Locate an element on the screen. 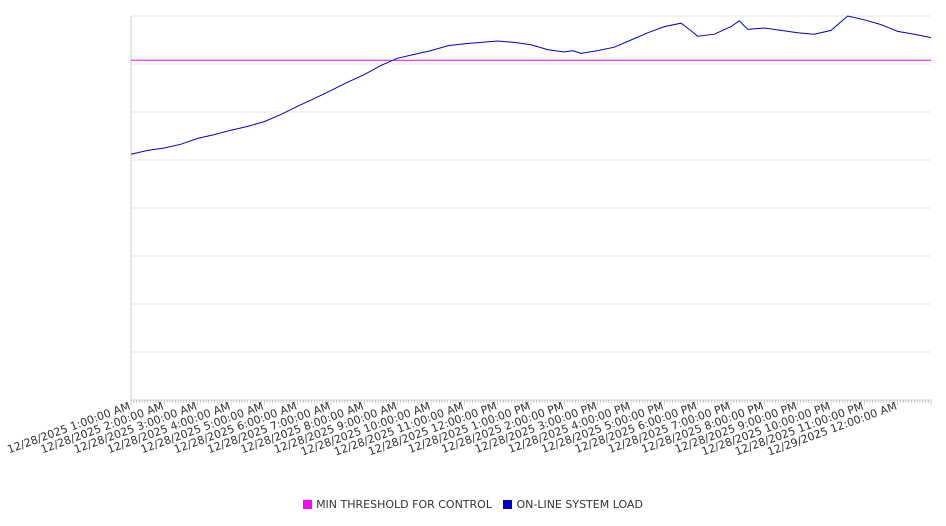 This screenshot has height=526, width=946. legend-swatch-load is located at coordinates (508, 504).